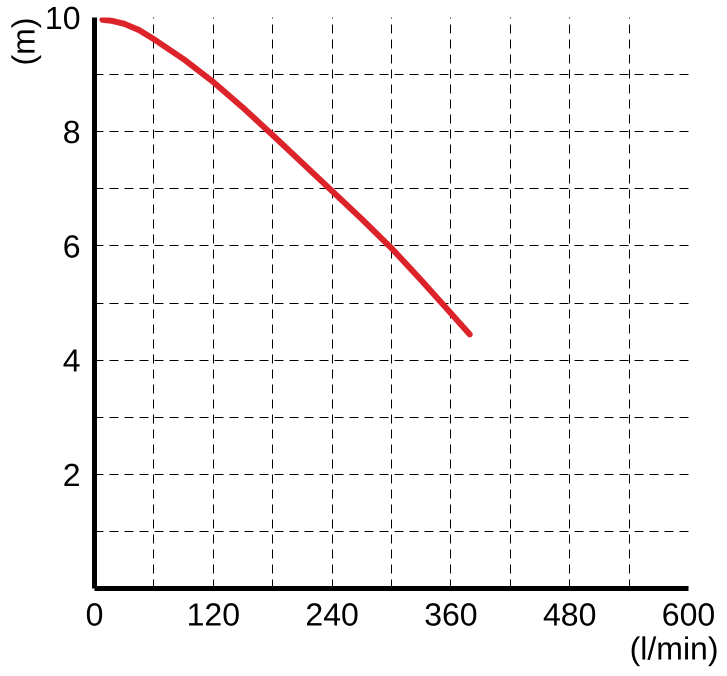 The image size is (727, 676). I want to click on y-tick-label: 2, so click(71, 474).